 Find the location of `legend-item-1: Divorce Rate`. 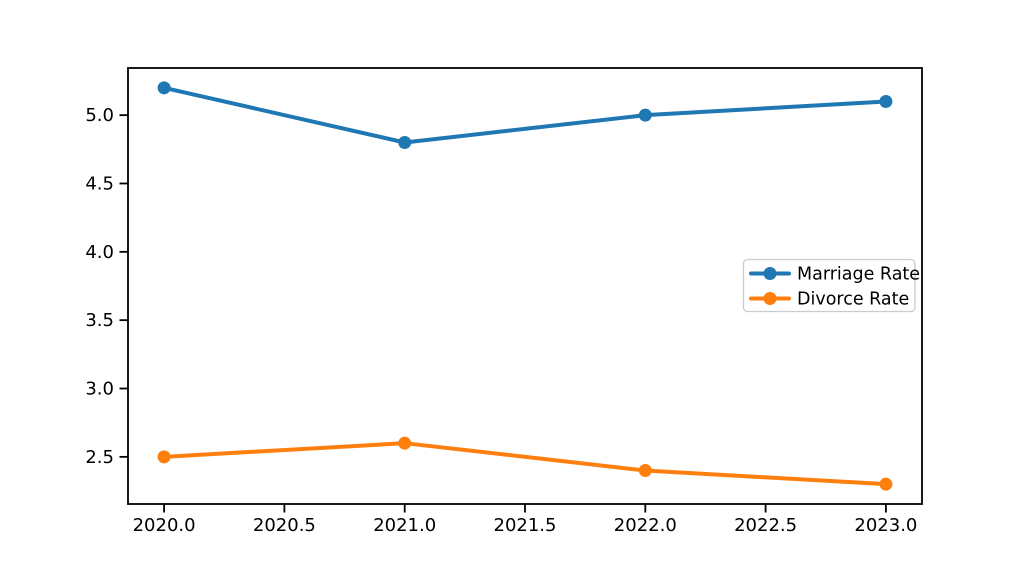

legend-item-1: Divorce Rate is located at coordinates (829, 300).